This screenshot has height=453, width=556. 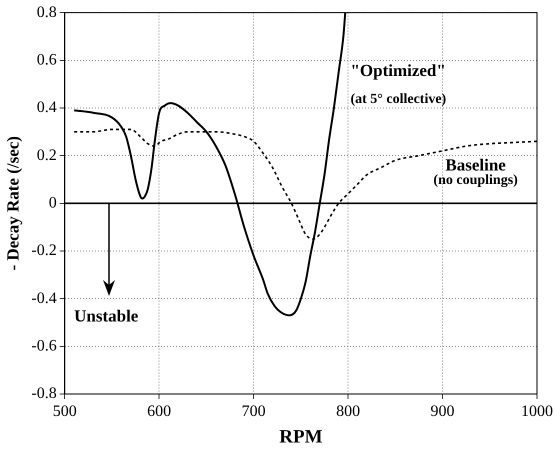 I want to click on y-tick-label: 0.2, so click(x=46, y=155).